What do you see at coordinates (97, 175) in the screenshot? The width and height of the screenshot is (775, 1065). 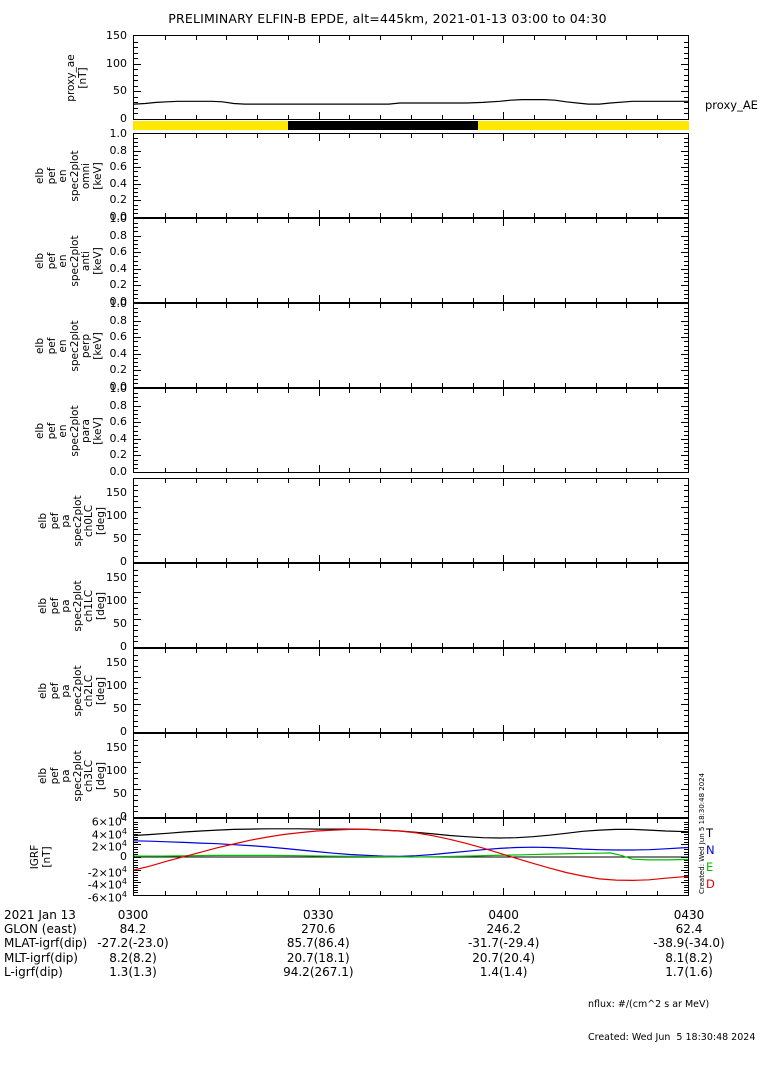 I see `panel-title-line: [keV]` at bounding box center [97, 175].